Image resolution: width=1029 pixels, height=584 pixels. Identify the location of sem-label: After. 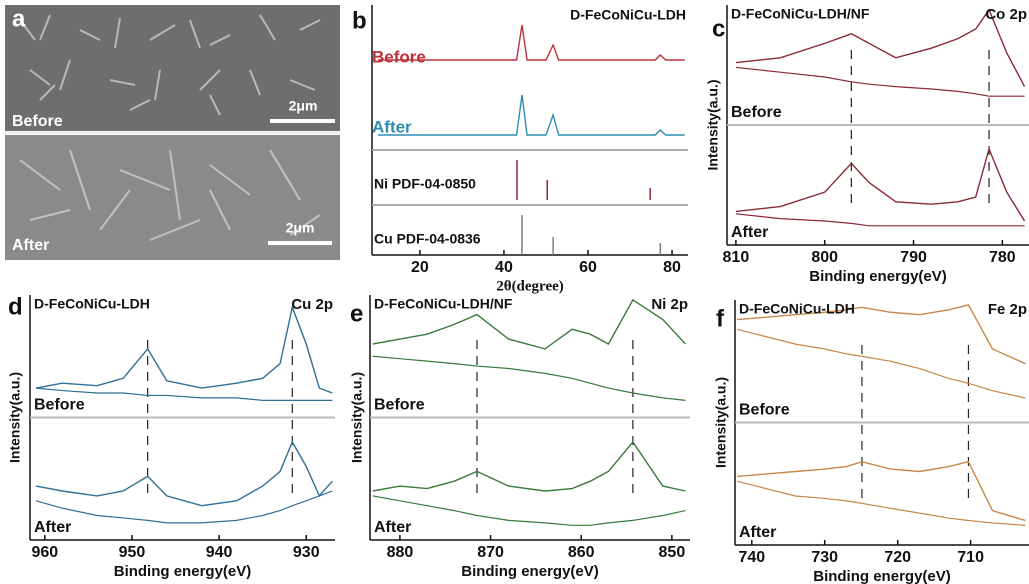
(30, 245).